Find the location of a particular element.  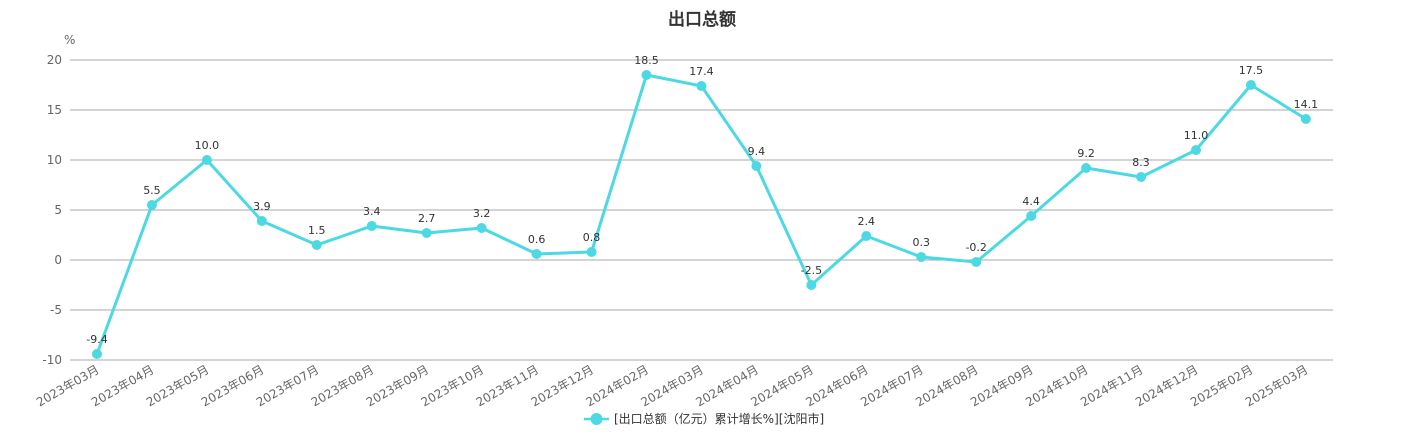

data-label: 11.0 is located at coordinates (1196, 135).